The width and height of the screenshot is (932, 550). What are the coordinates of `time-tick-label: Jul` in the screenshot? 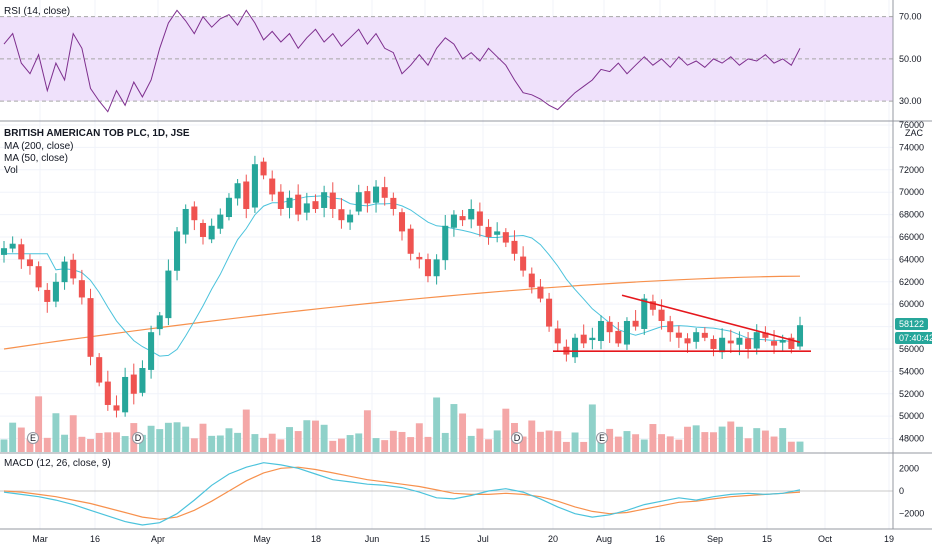 It's located at (483, 539).